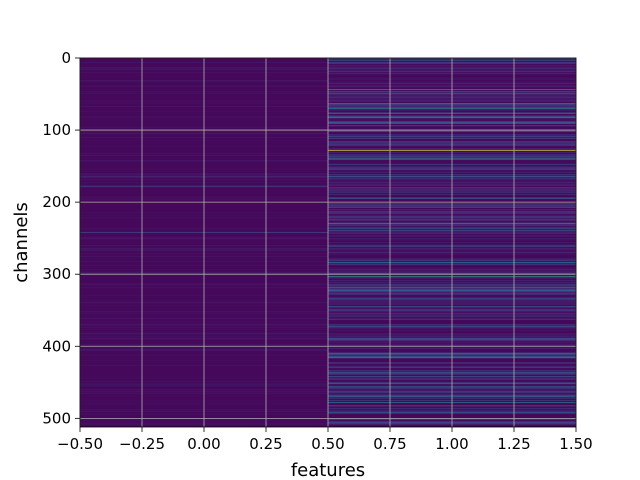 Image resolution: width=640 pixels, height=480 pixels. I want to click on y-tick-label: 100, so click(56, 130).